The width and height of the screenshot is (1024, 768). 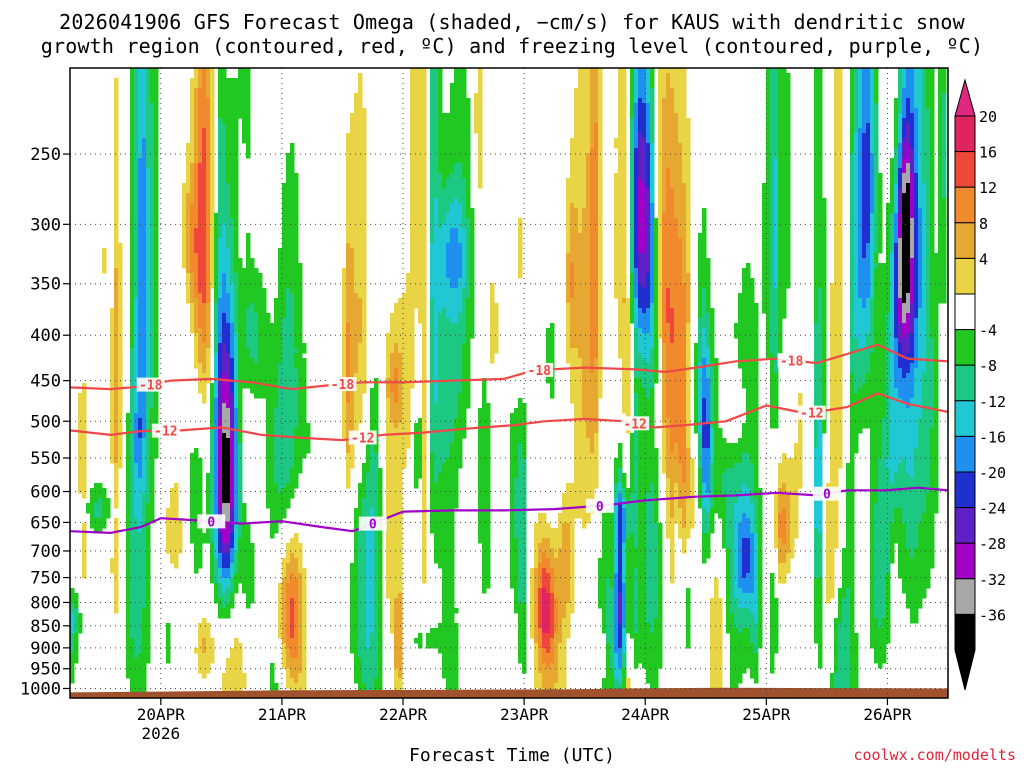 What do you see at coordinates (512, 755) in the screenshot?
I see `x-axis-title: Forecast Time (UTC)` at bounding box center [512, 755].